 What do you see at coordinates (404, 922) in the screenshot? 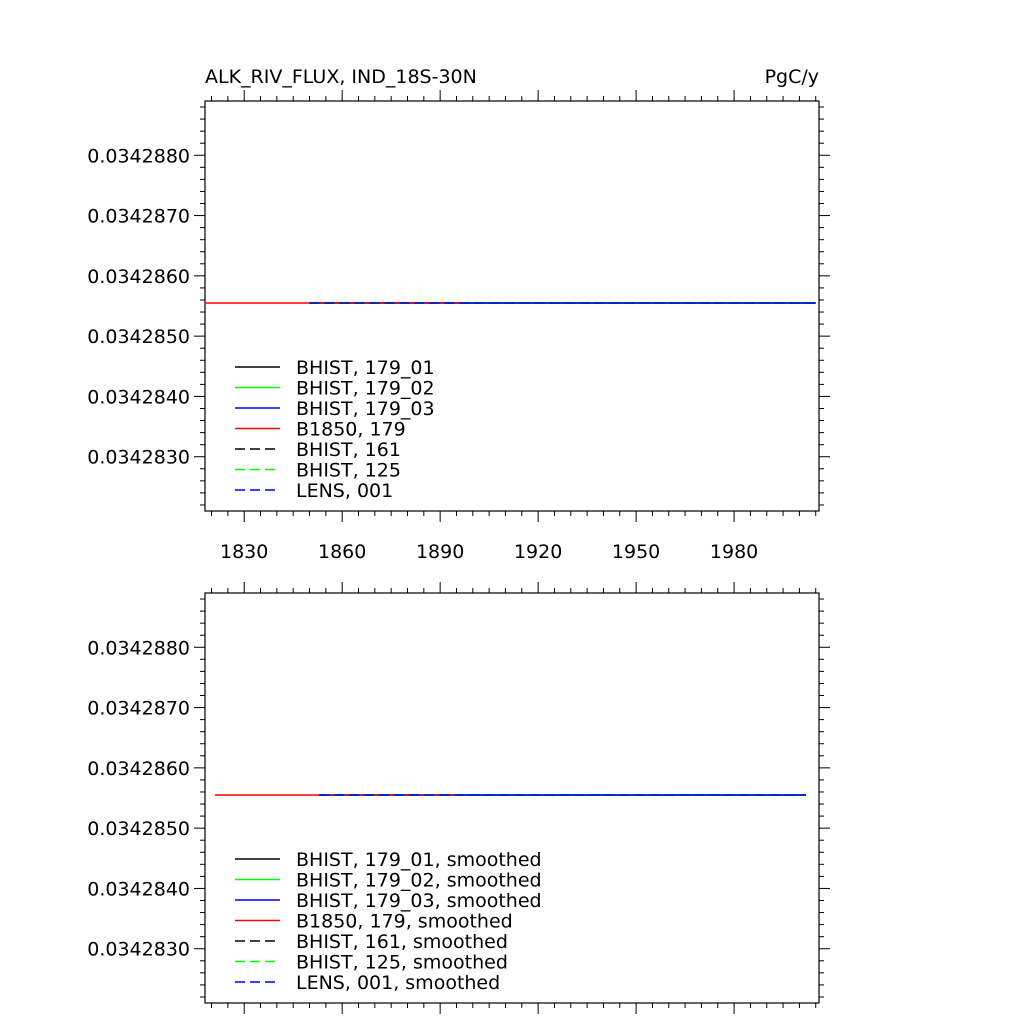
I see `legend-label: B1850, 179, smoothed` at bounding box center [404, 922].